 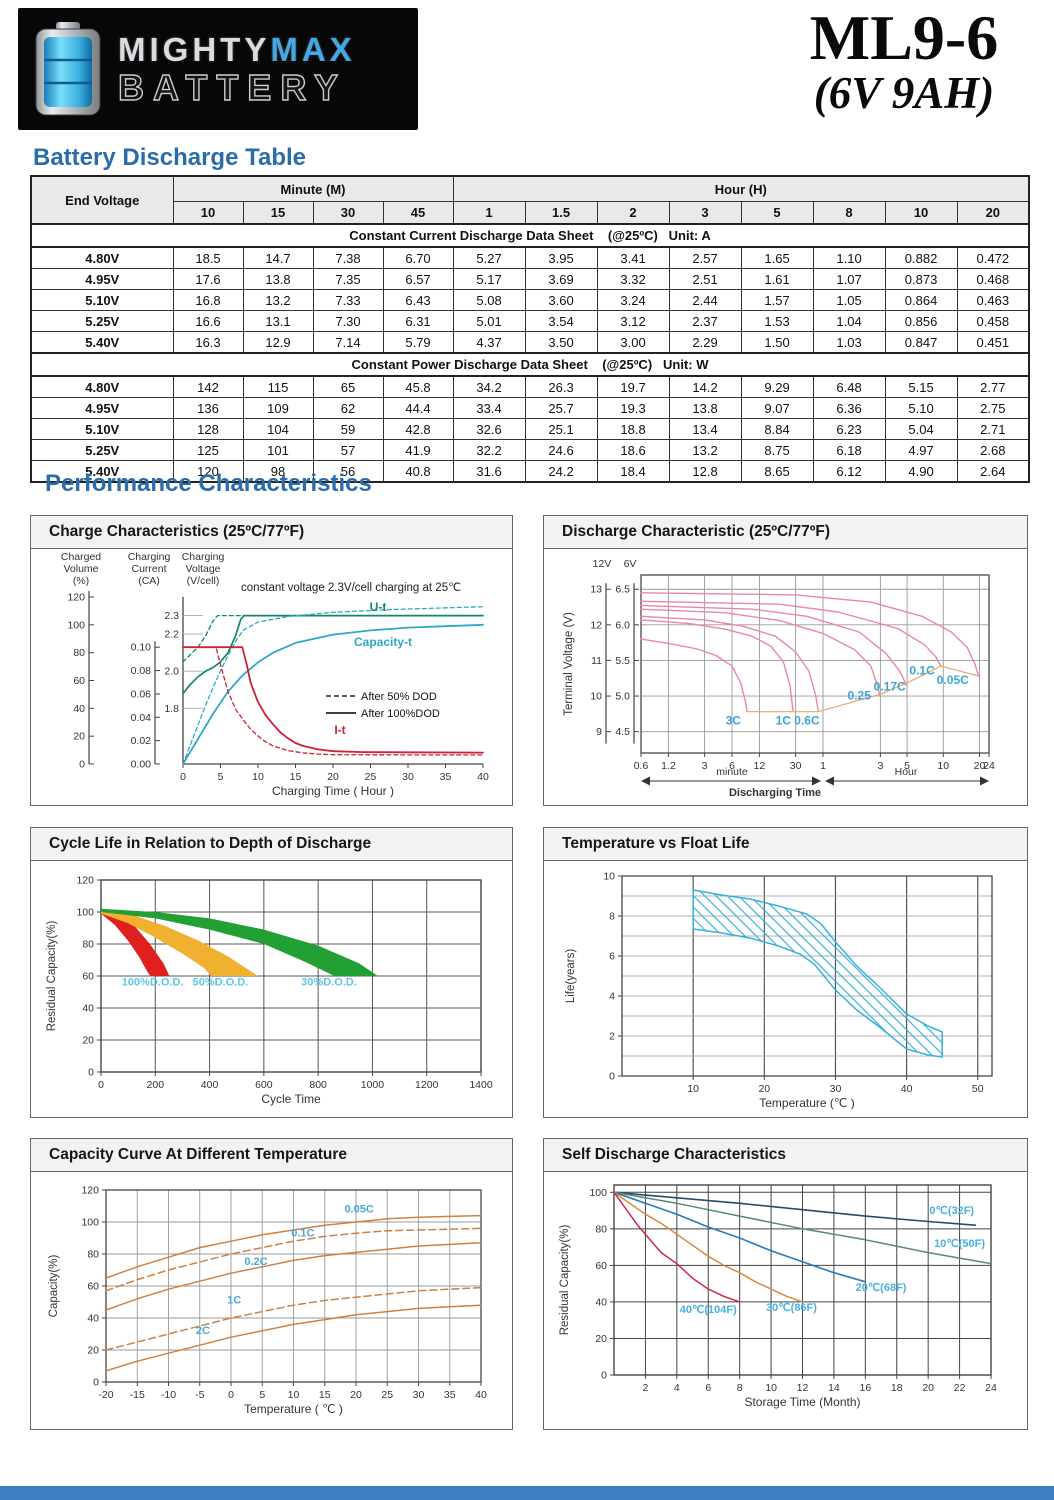 What do you see at coordinates (168, 1395) in the screenshot?
I see `chart-text: -10` at bounding box center [168, 1395].